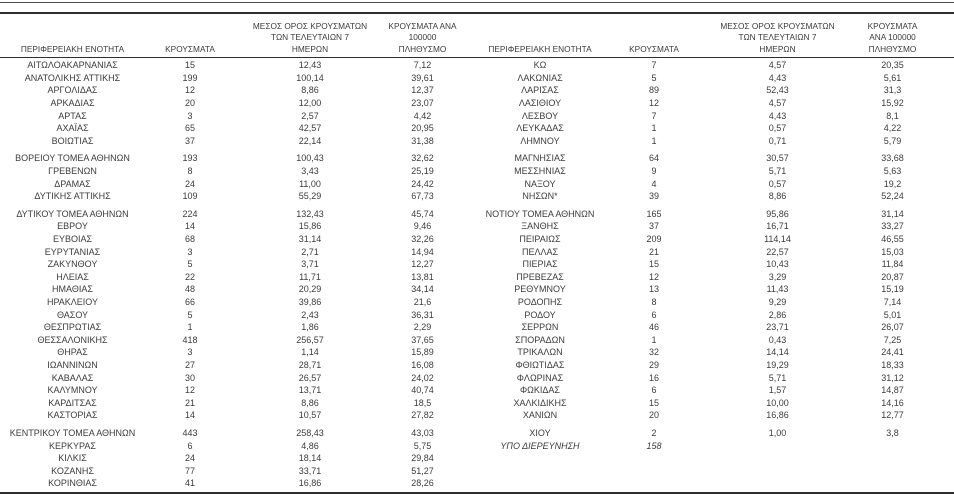 The width and height of the screenshot is (954, 494). I want to click on left-avg7-cell: 100,14, so click(310, 77).